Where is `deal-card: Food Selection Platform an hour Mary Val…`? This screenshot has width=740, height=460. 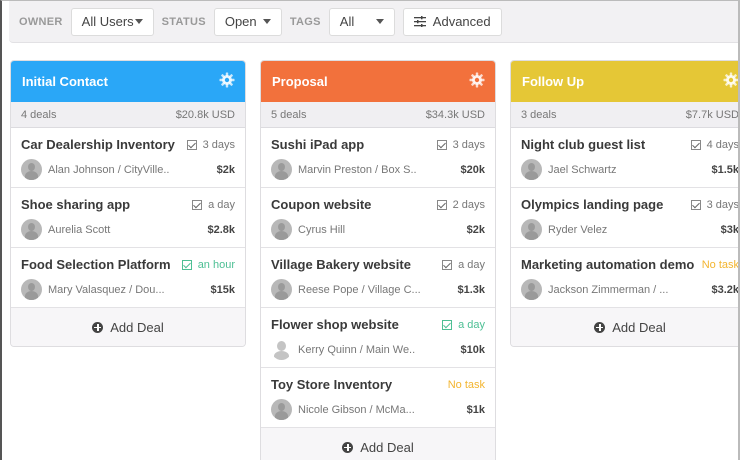 deal-card: Food Selection Platform an hour Mary Val… is located at coordinates (128, 278).